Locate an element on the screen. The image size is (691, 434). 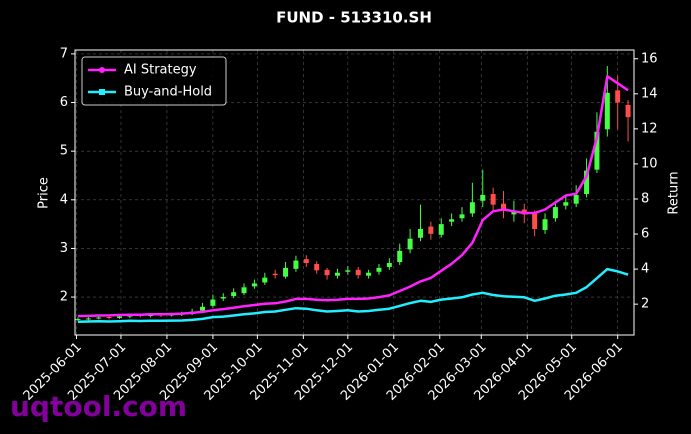
y2-tick-label: 4 is located at coordinates (645, 269).